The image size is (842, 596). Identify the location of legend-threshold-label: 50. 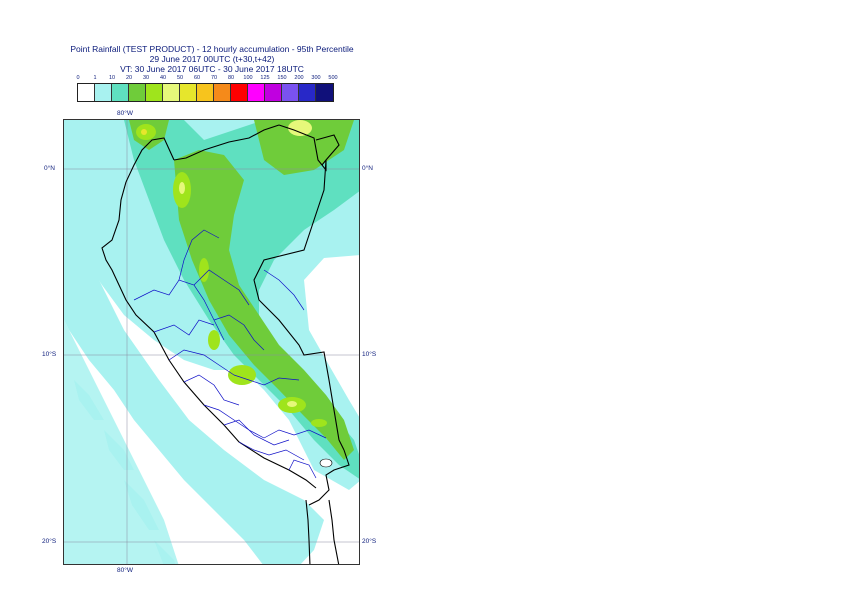
(180, 78).